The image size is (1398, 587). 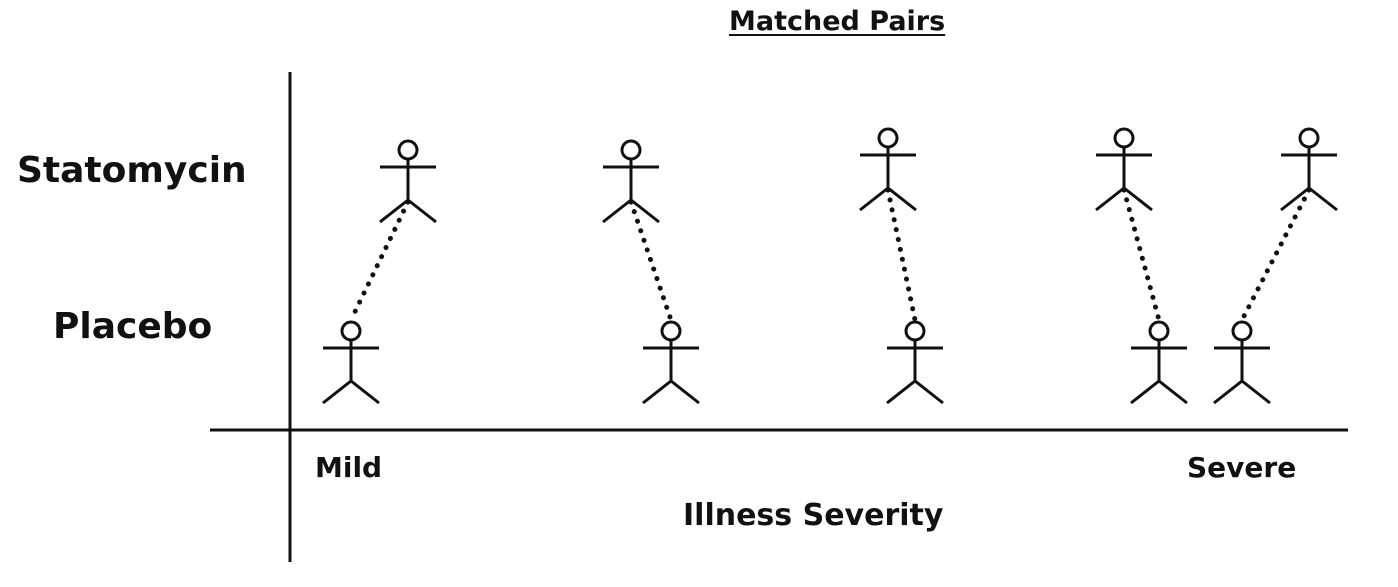 What do you see at coordinates (133, 326) in the screenshot?
I see `row-label-placebo: Placebo` at bounding box center [133, 326].